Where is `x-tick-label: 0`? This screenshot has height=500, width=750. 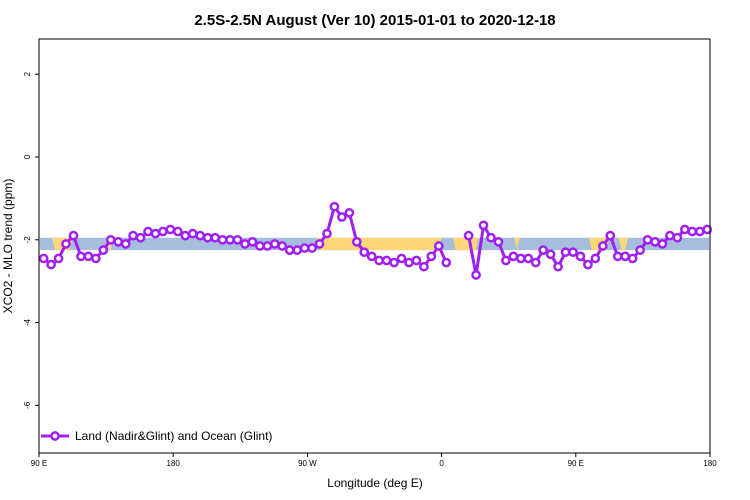 x-tick-label: 0 is located at coordinates (441, 463).